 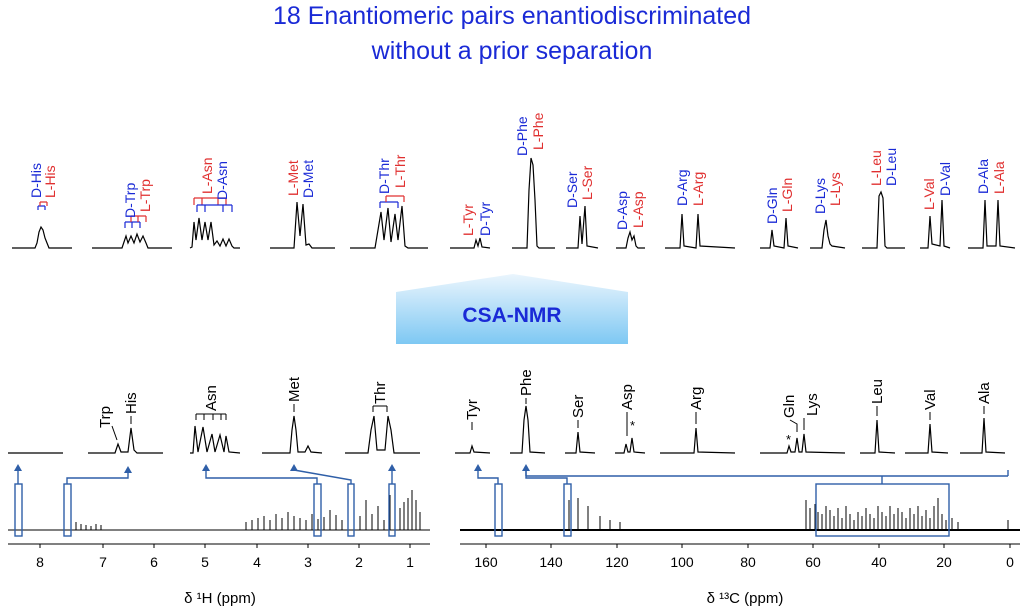 I want to click on arrowhead-trp, so click(x=18, y=467).